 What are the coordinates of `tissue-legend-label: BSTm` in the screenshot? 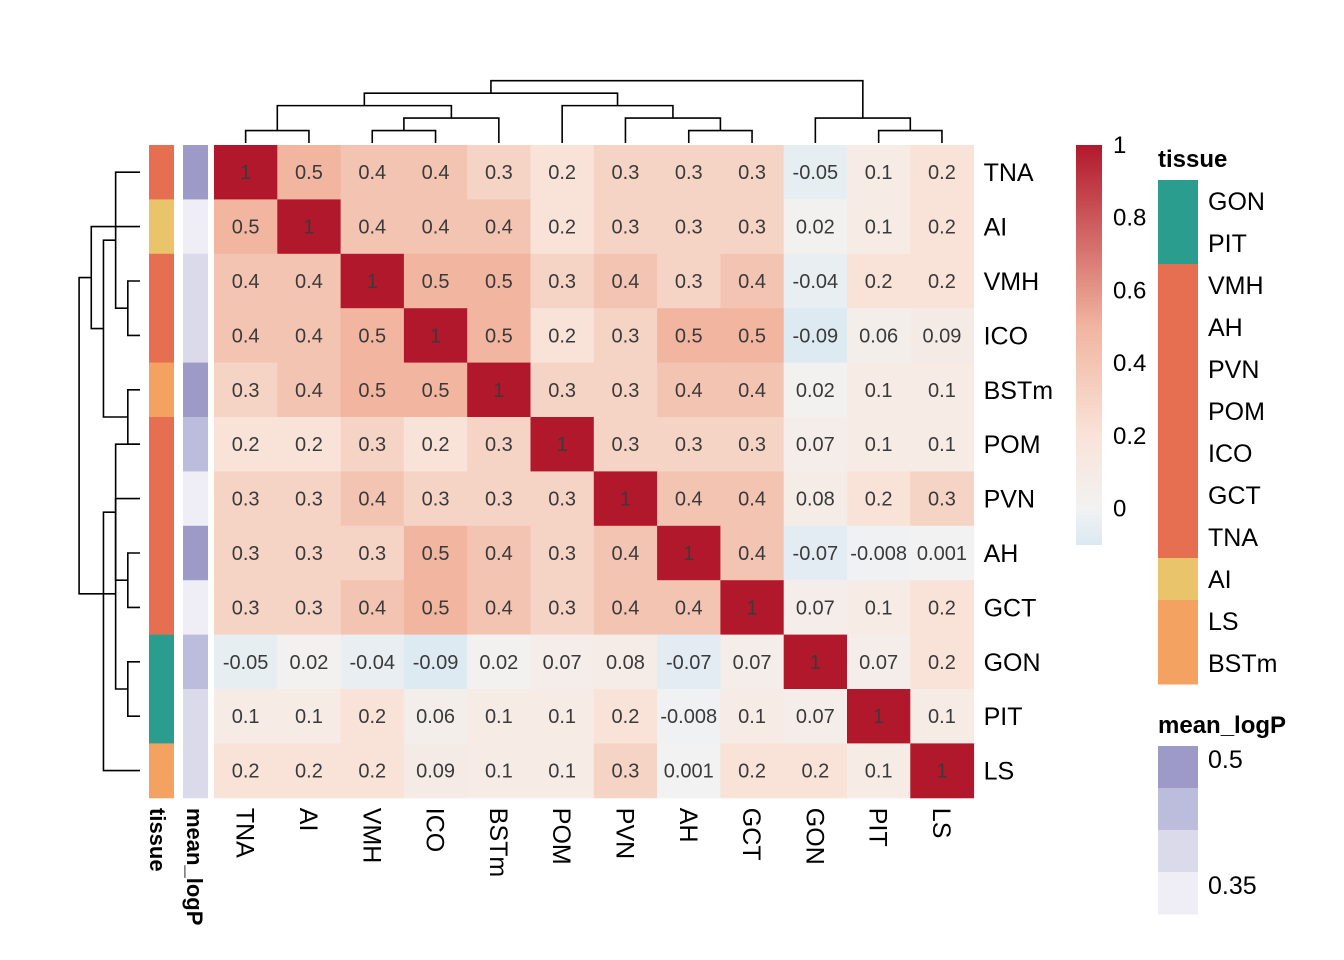 It's located at (1242, 664).